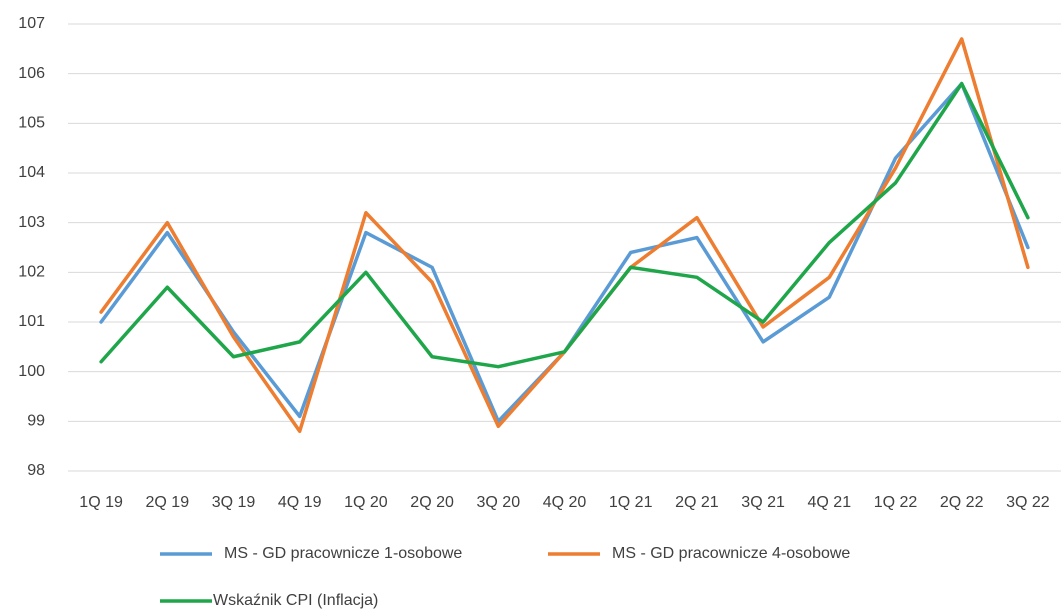 The height and width of the screenshot is (610, 1061). Describe the element at coordinates (31, 321) in the screenshot. I see `y-tick-label: 101` at that location.